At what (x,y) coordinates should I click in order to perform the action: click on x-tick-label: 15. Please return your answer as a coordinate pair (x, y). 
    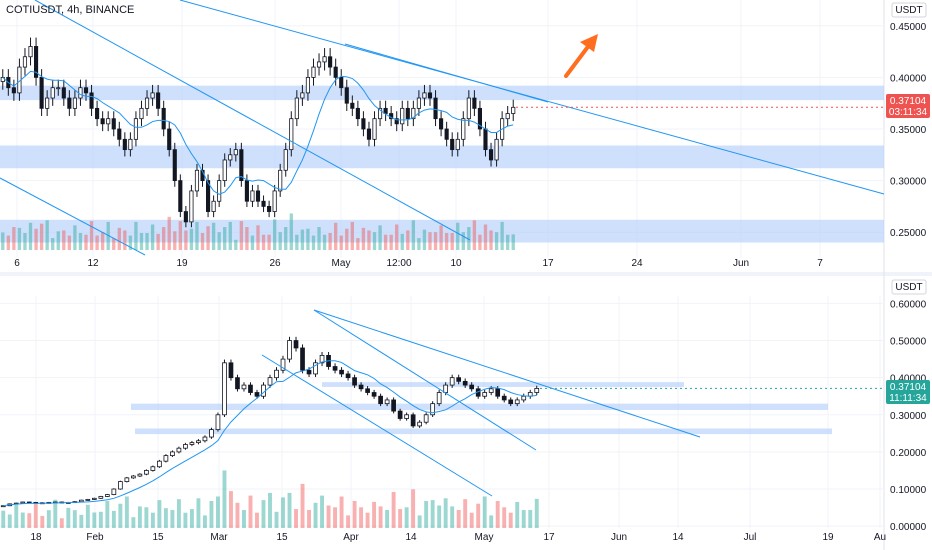
    Looking at the image, I should click on (282, 537).